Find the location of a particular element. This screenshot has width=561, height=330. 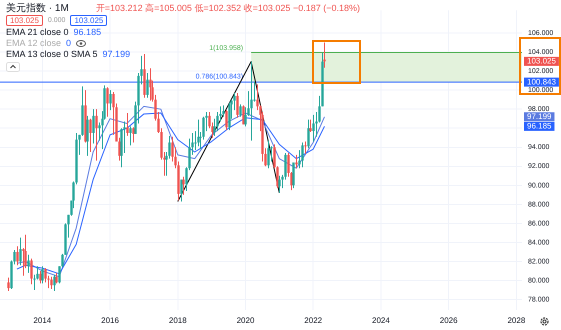

text: 103.025 is located at coordinates (541, 61).